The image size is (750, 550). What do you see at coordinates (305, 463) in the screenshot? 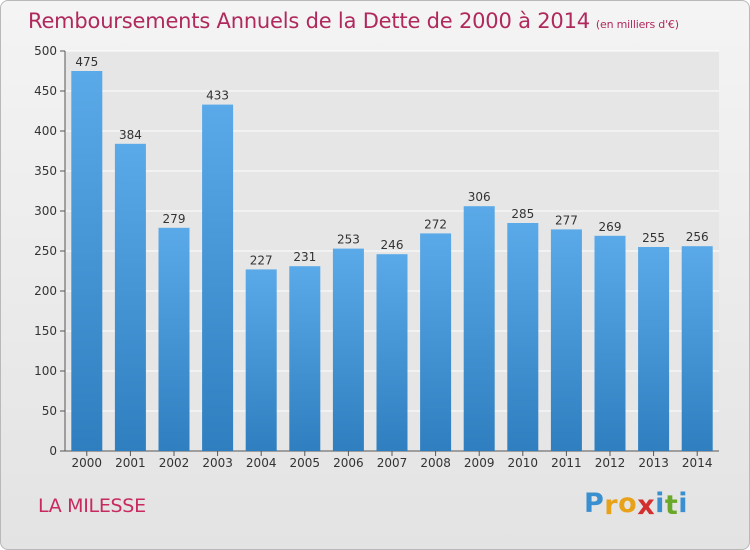
I see `x-tick-label-2005: 2005` at bounding box center [305, 463].